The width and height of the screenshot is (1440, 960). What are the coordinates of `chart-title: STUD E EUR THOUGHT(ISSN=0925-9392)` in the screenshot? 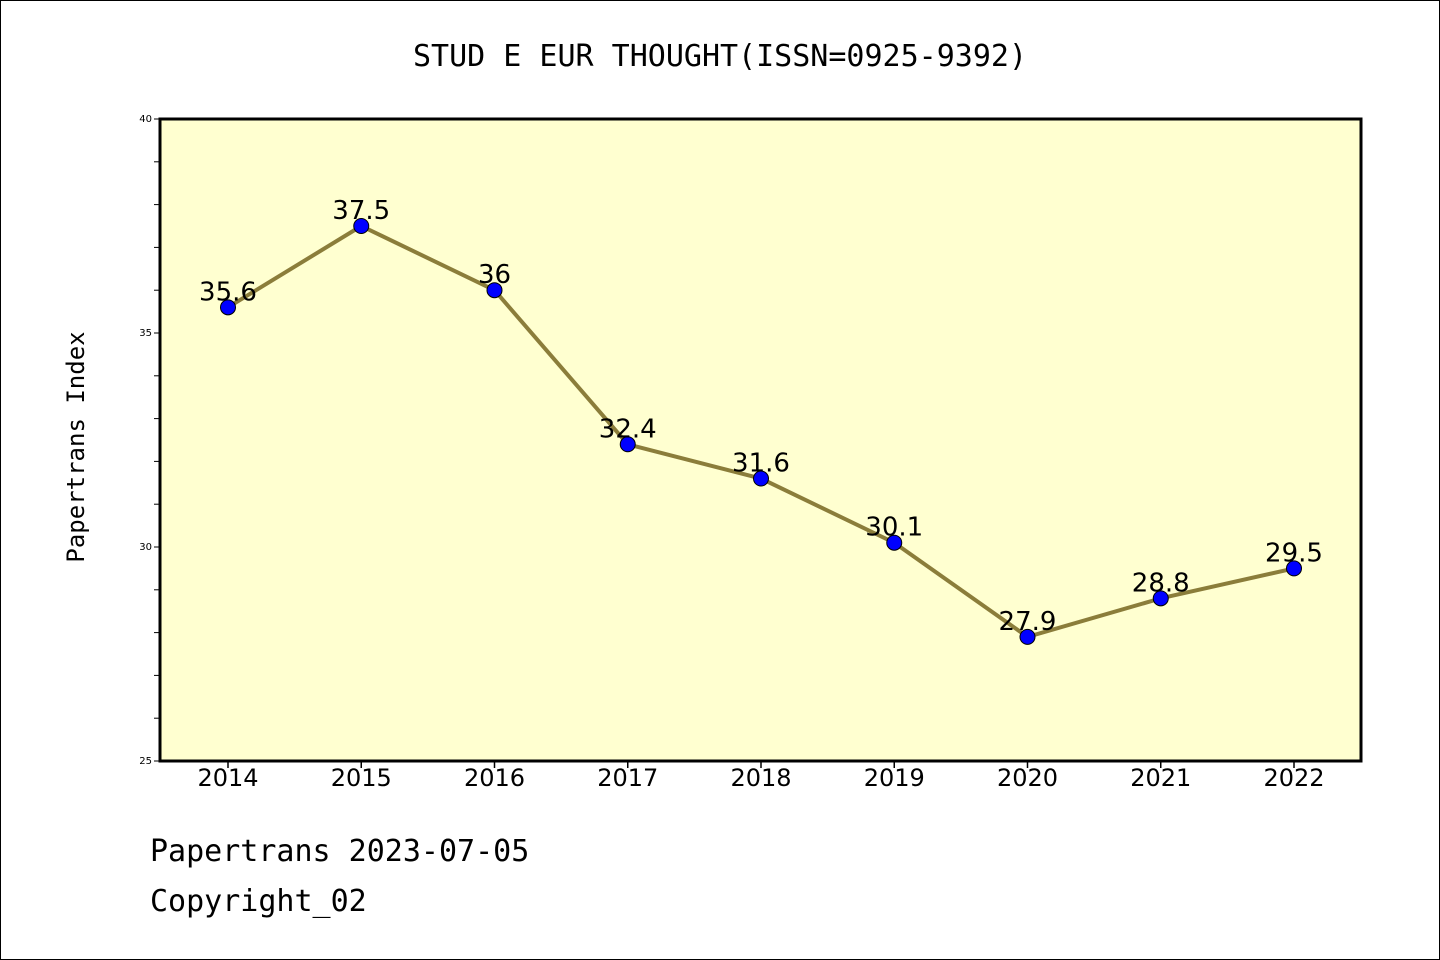 It's located at (720, 56).